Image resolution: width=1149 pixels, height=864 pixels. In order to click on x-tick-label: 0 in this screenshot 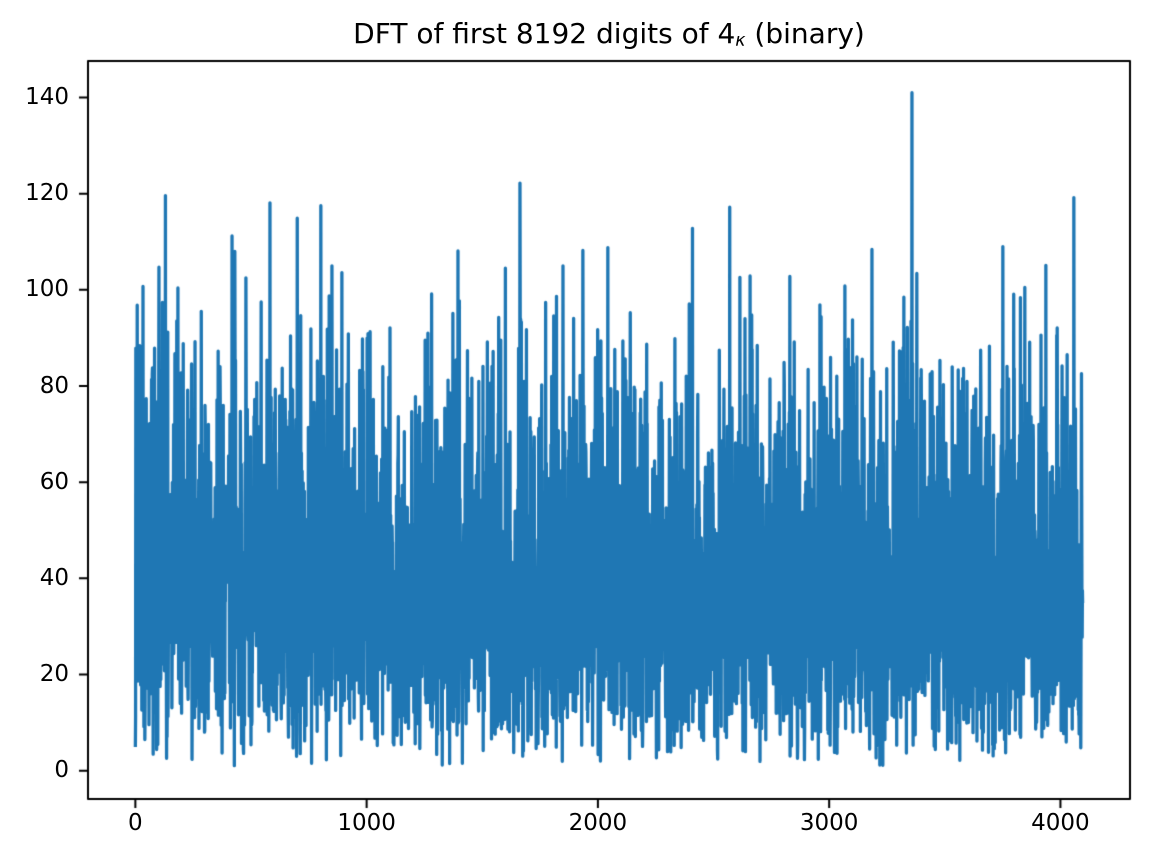, I will do `click(135, 823)`.